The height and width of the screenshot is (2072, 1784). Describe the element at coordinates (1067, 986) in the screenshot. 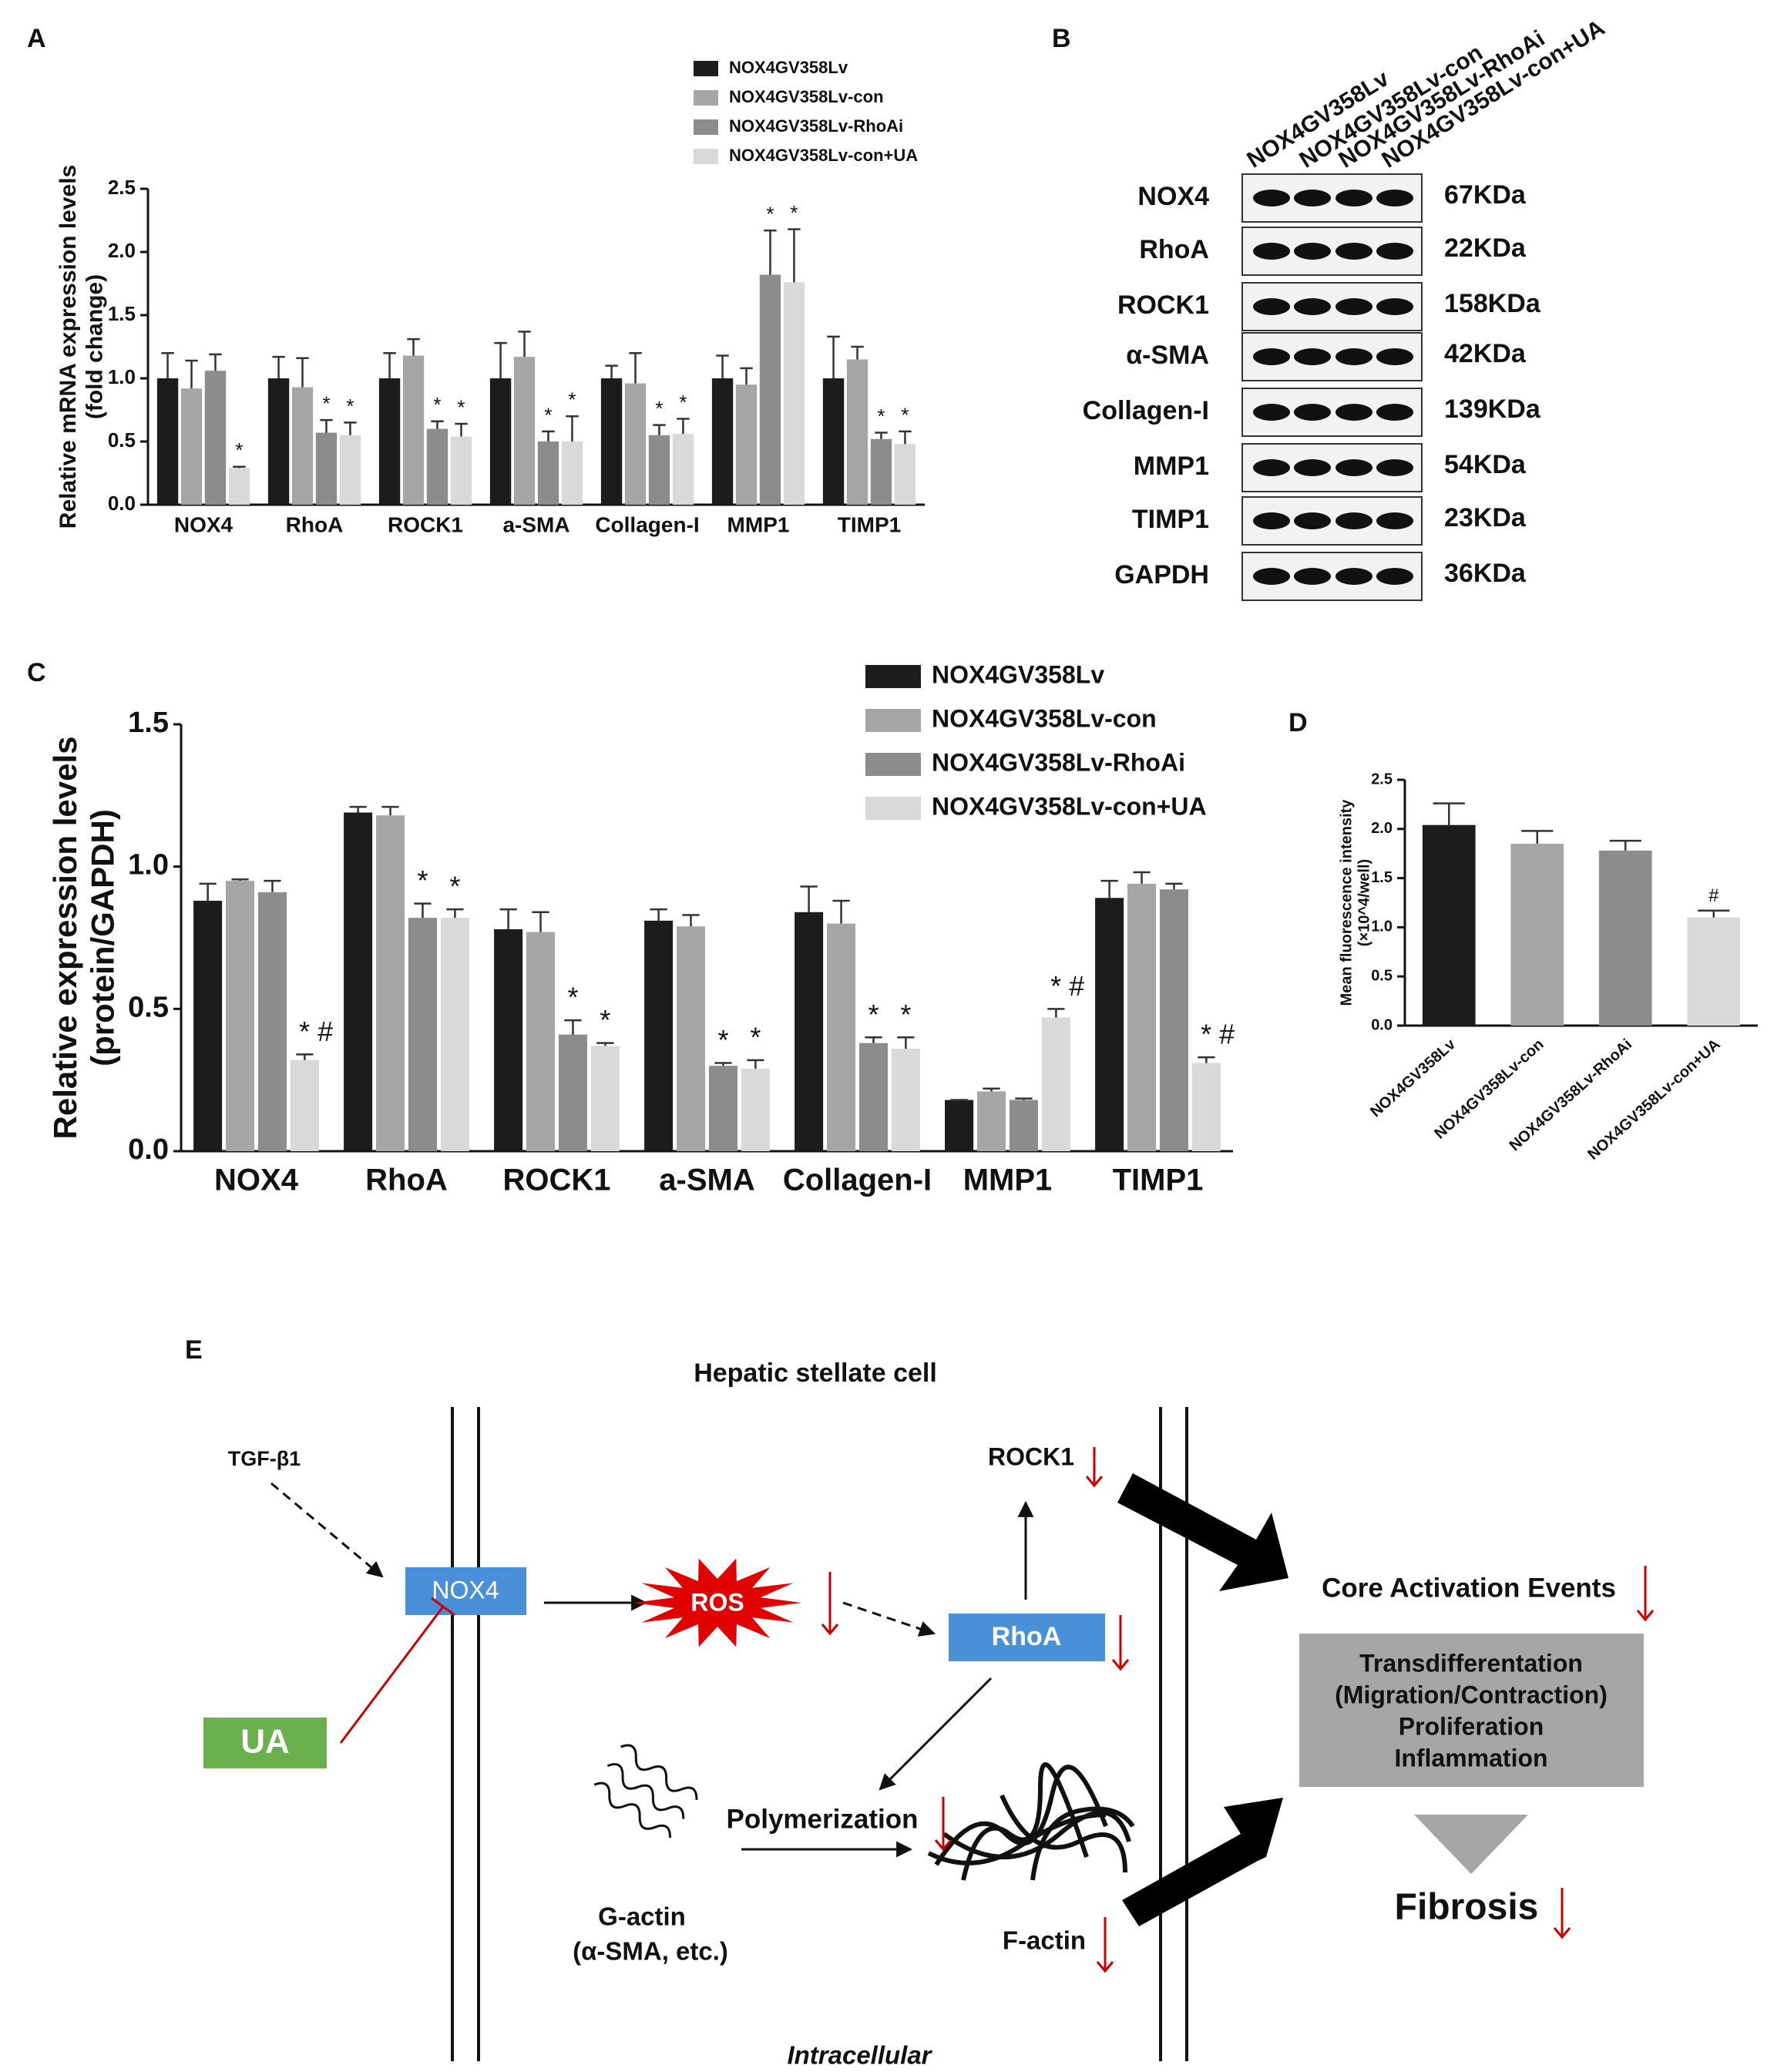

I see `annotation: * #` at that location.